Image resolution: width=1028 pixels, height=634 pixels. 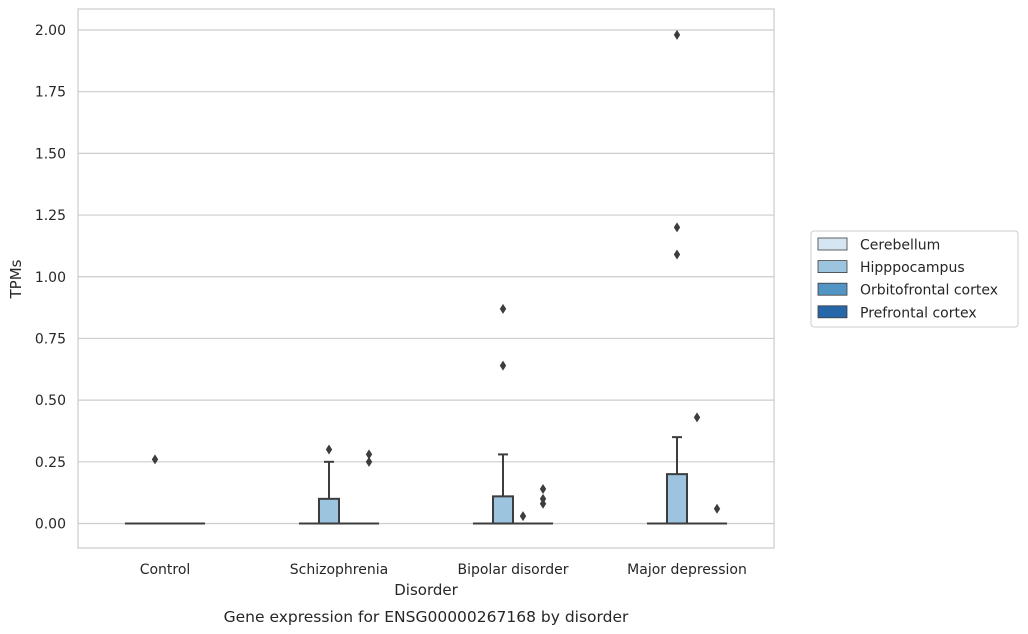 I want to click on y-tick-label: 1.25, so click(x=50, y=216).